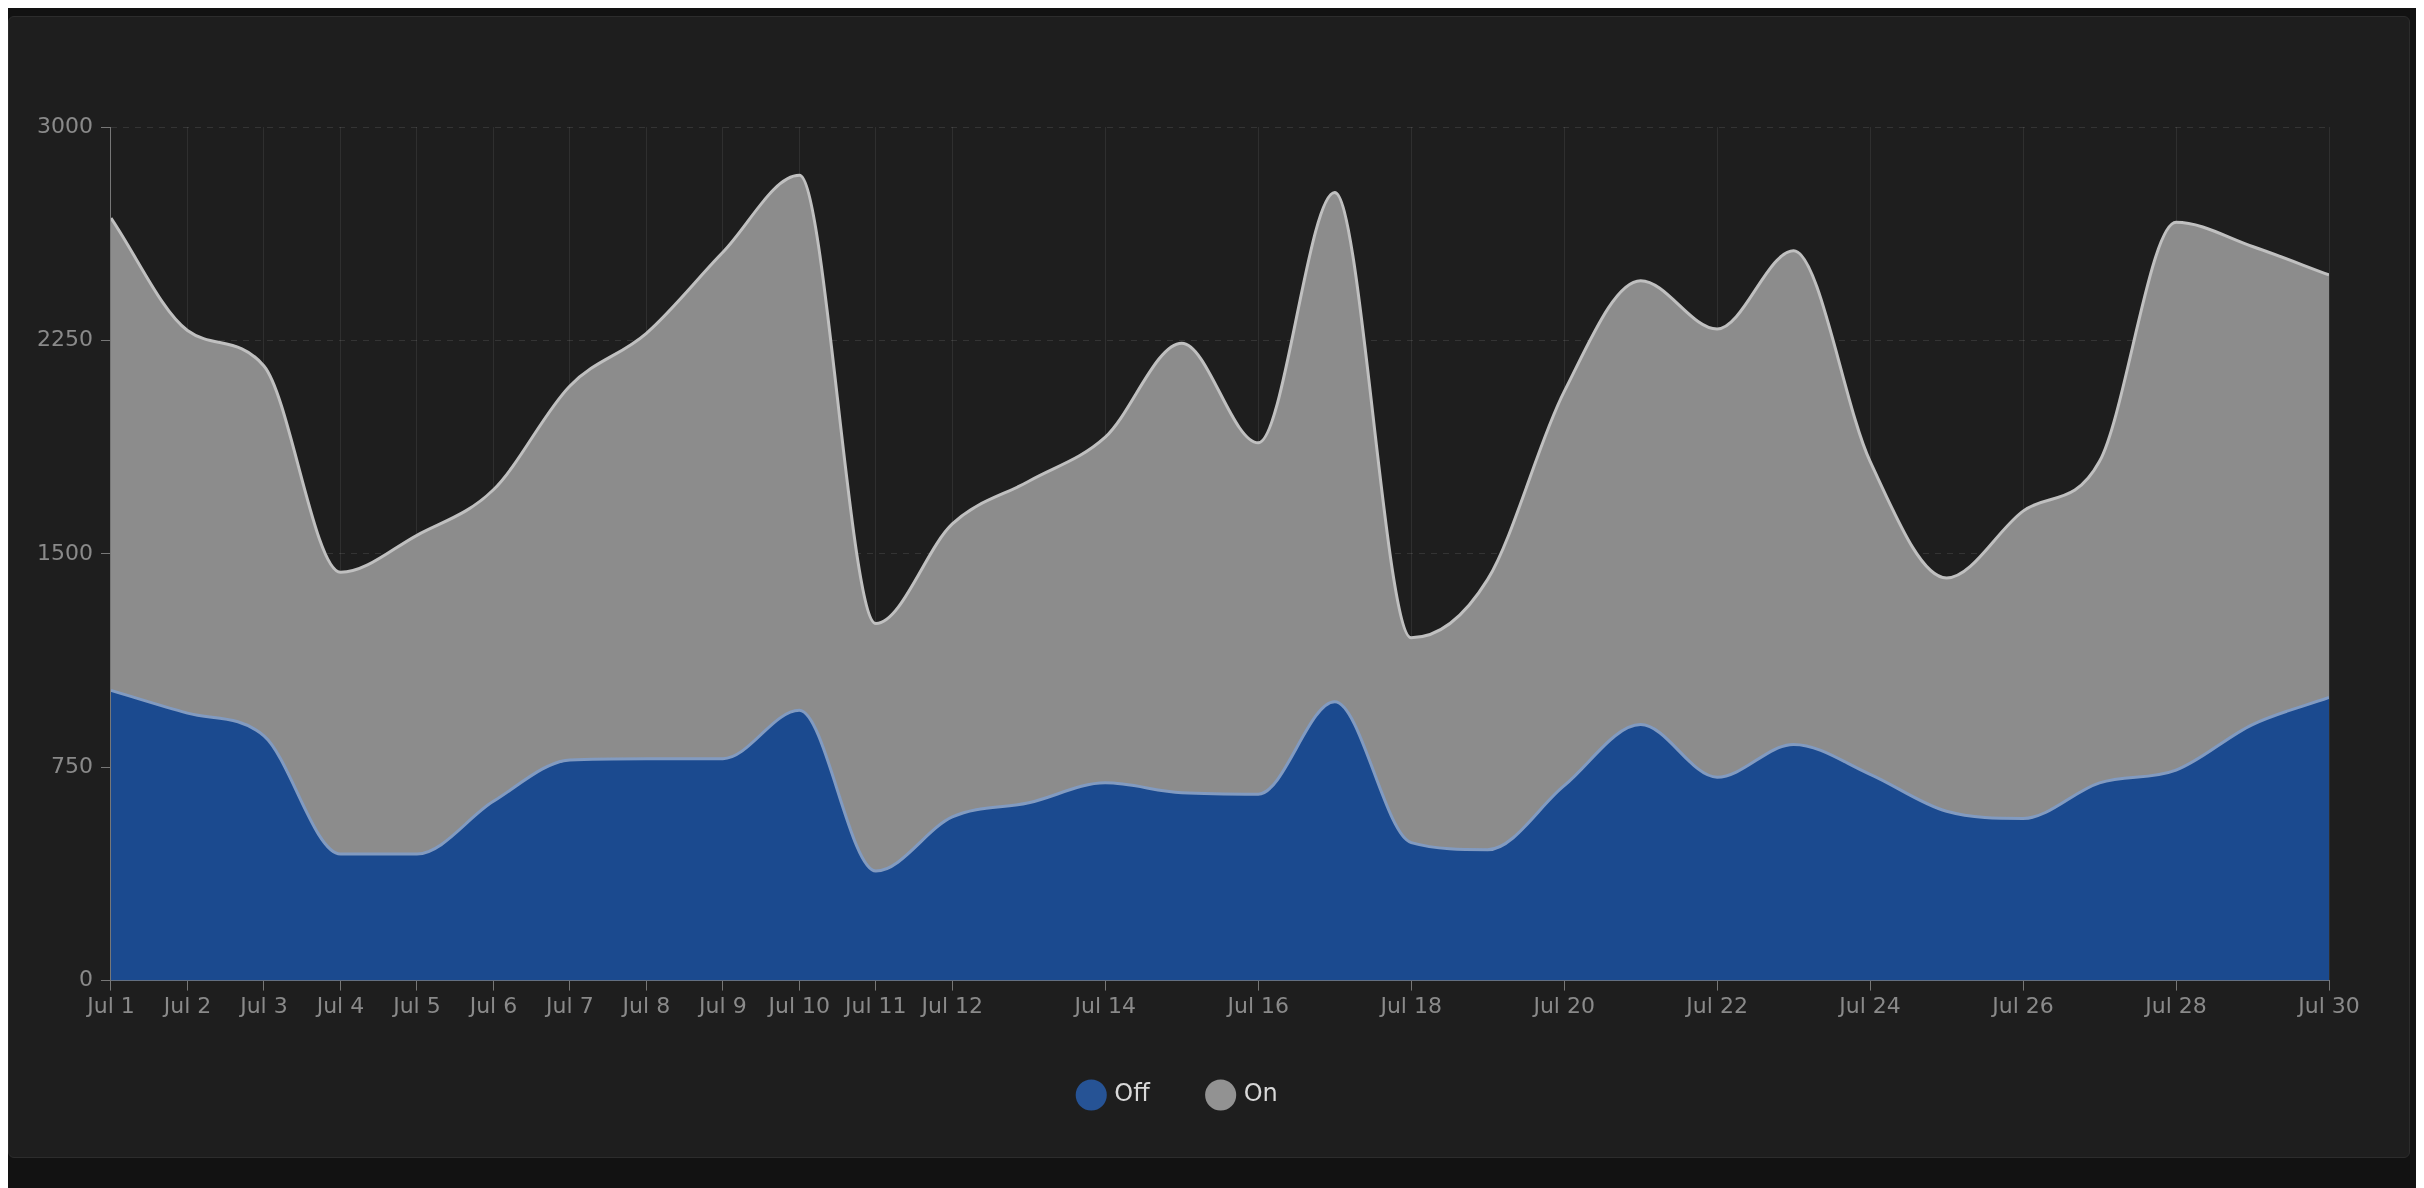 The height and width of the screenshot is (1188, 2424). Describe the element at coordinates (1132, 1093) in the screenshot. I see `legend-label: Off` at that location.